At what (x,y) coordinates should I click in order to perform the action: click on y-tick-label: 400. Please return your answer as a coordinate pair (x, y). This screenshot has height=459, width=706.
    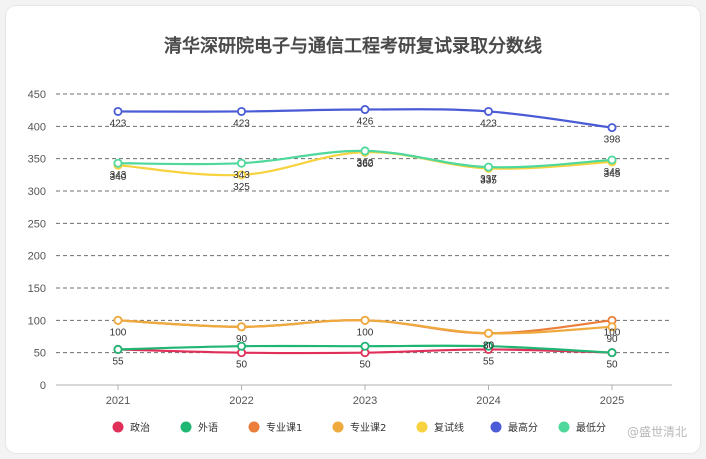
    Looking at the image, I should click on (37, 127).